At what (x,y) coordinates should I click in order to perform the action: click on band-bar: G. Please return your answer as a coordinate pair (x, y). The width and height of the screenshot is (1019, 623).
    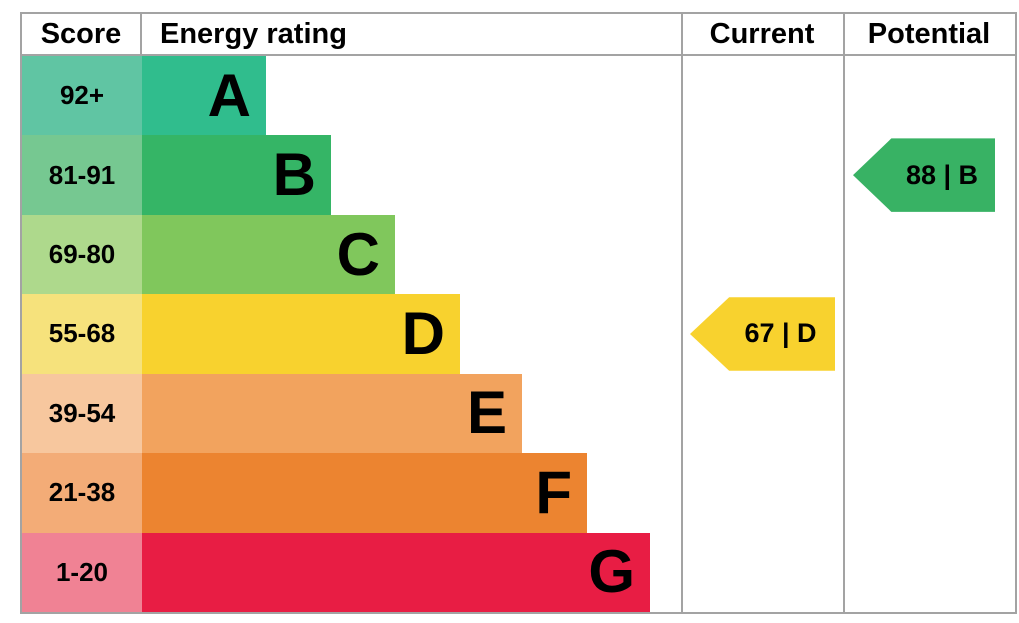
    Looking at the image, I should click on (396, 572).